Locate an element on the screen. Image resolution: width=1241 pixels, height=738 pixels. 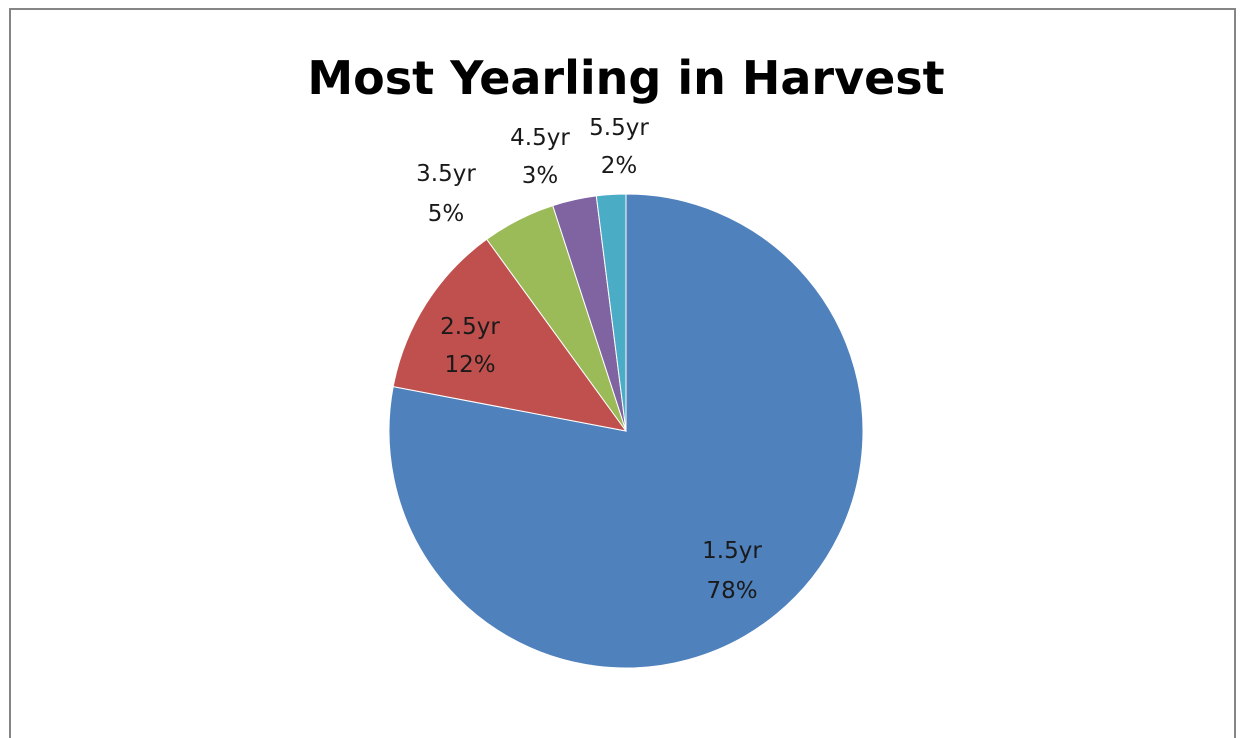
pie-slice-2-5yr is located at coordinates (510, 335).